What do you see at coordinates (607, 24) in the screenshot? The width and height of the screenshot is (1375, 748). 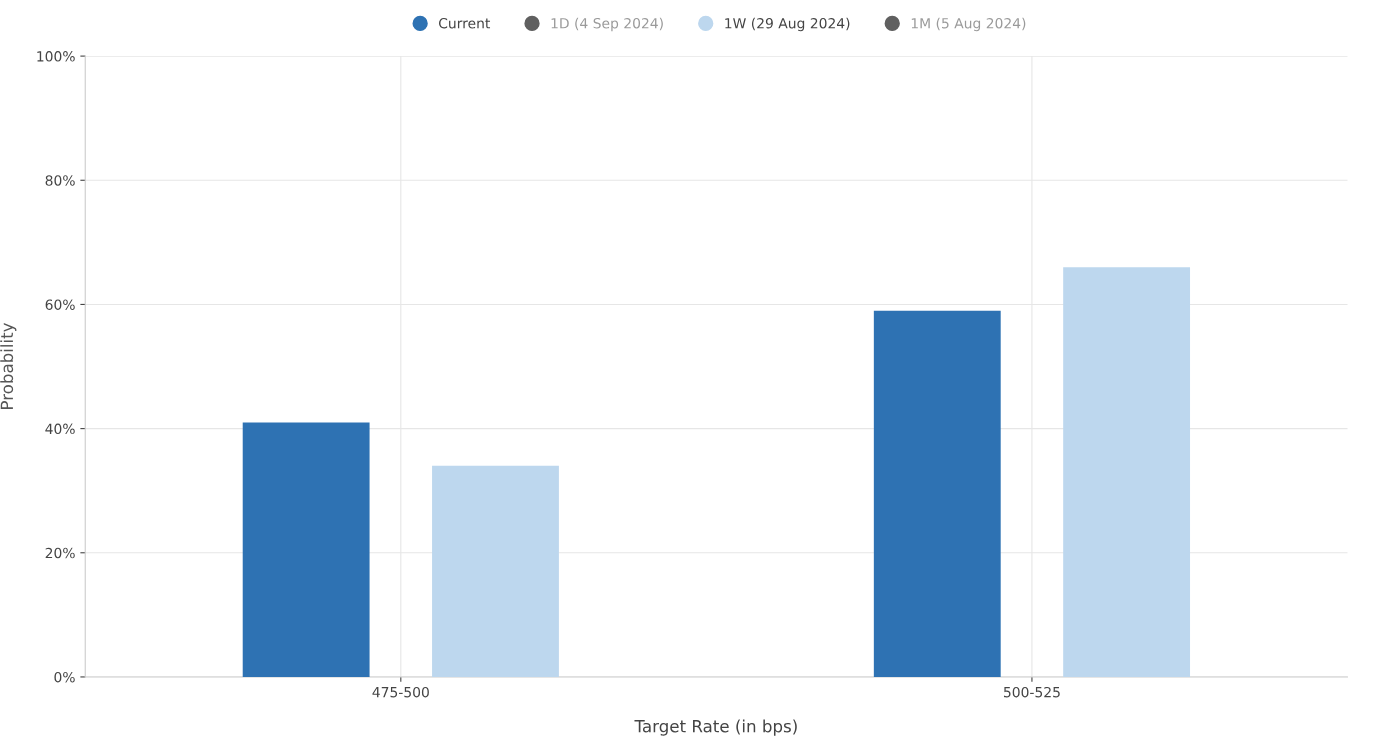 I see `legend-label: 1D (4 Sep 2024)` at bounding box center [607, 24].